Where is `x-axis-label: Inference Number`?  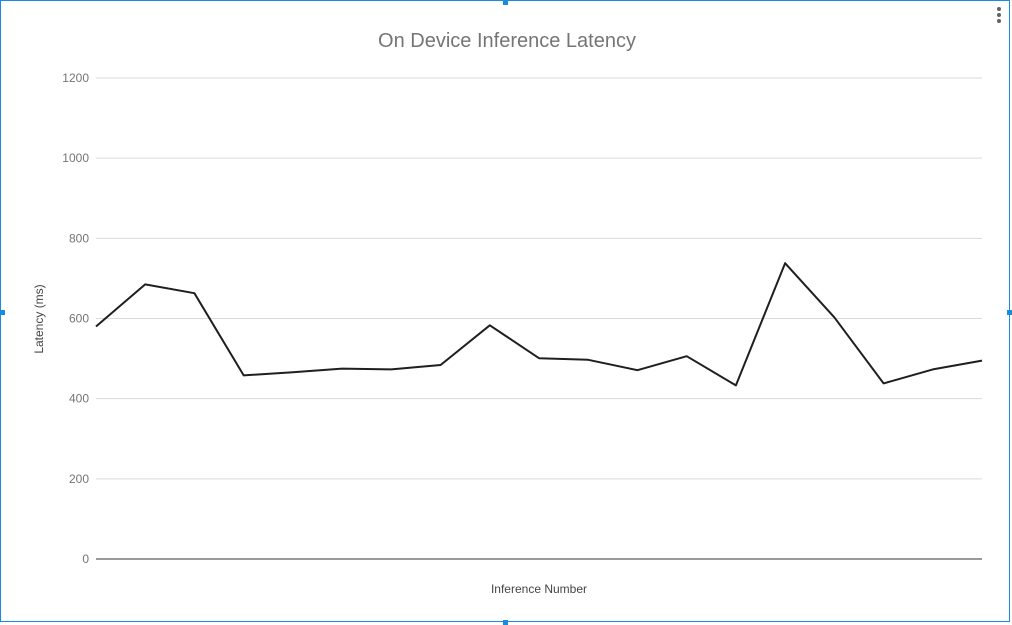 x-axis-label: Inference Number is located at coordinates (539, 589).